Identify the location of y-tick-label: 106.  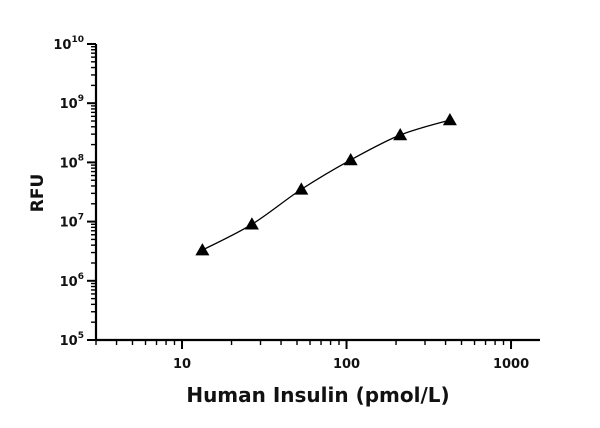
(72, 281).